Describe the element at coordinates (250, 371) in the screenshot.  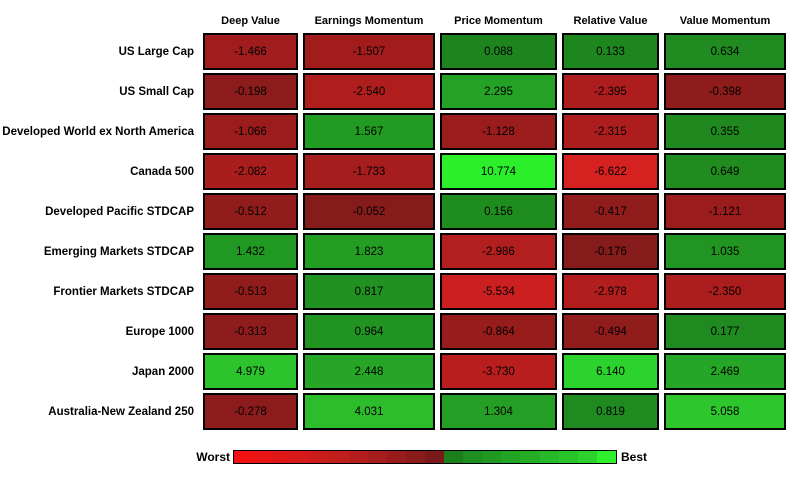
I see `heatmap-cell: 4.979` at that location.